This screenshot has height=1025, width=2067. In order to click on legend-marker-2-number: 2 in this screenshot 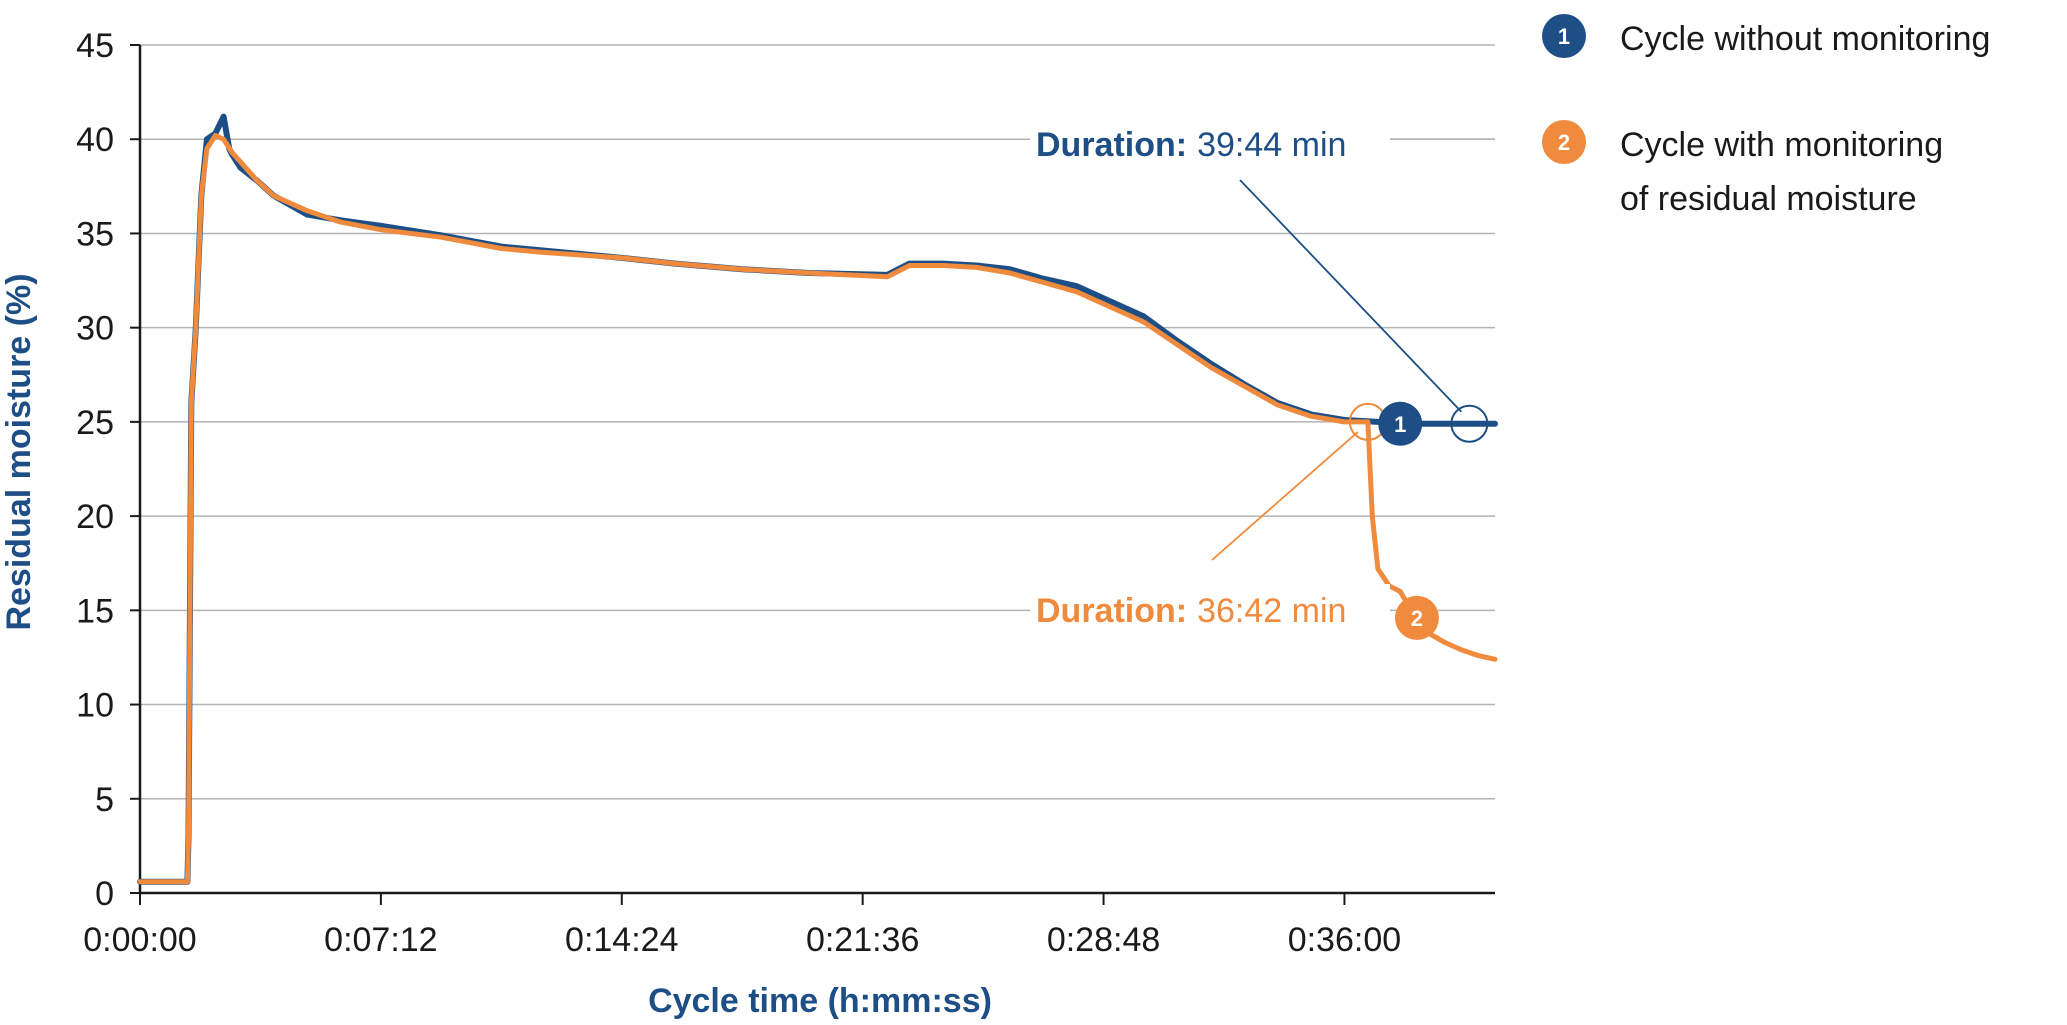, I will do `click(1564, 142)`.